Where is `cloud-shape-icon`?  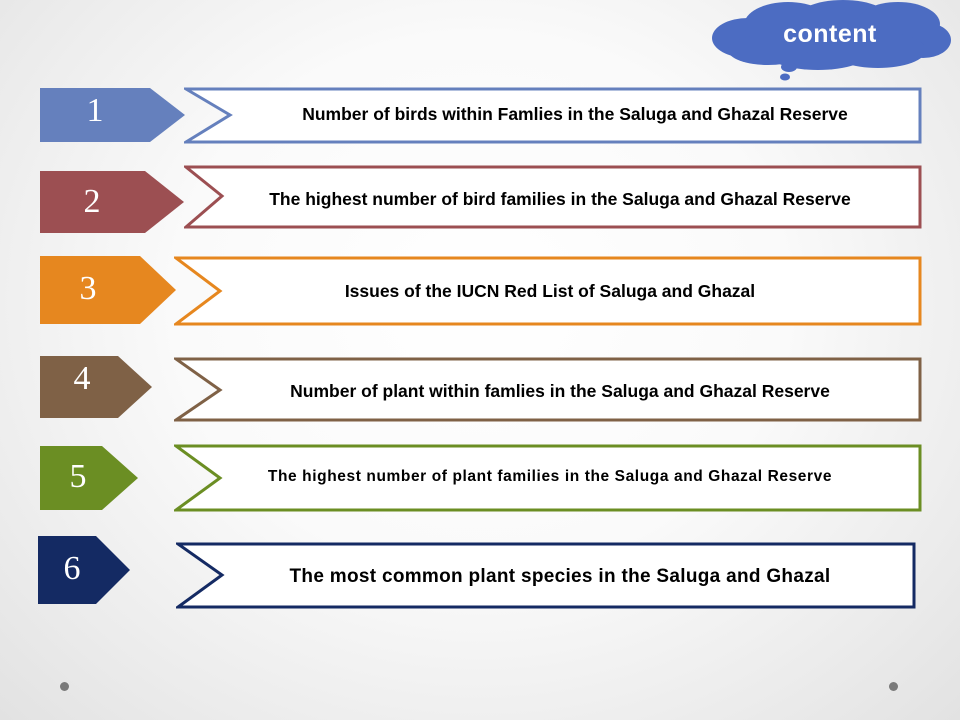
cloud-shape-icon is located at coordinates (831, 40).